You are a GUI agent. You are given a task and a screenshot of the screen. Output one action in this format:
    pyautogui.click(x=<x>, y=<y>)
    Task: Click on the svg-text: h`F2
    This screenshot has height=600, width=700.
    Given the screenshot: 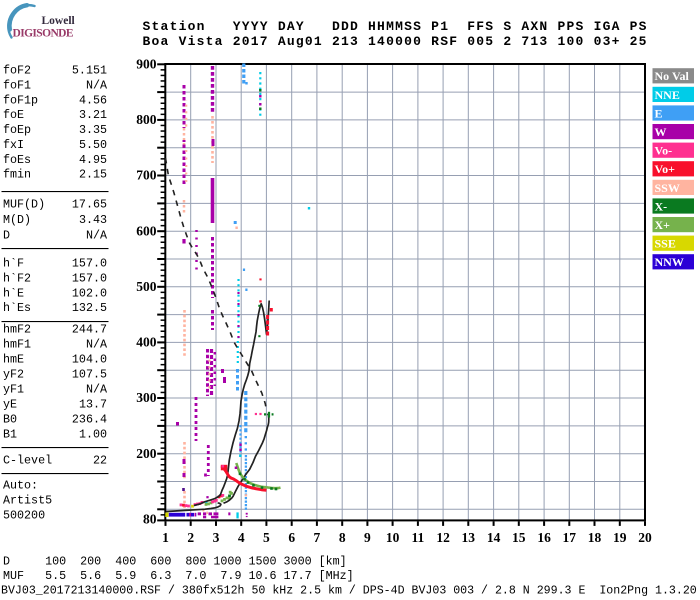 What is the action you would take?
    pyautogui.click(x=17, y=278)
    